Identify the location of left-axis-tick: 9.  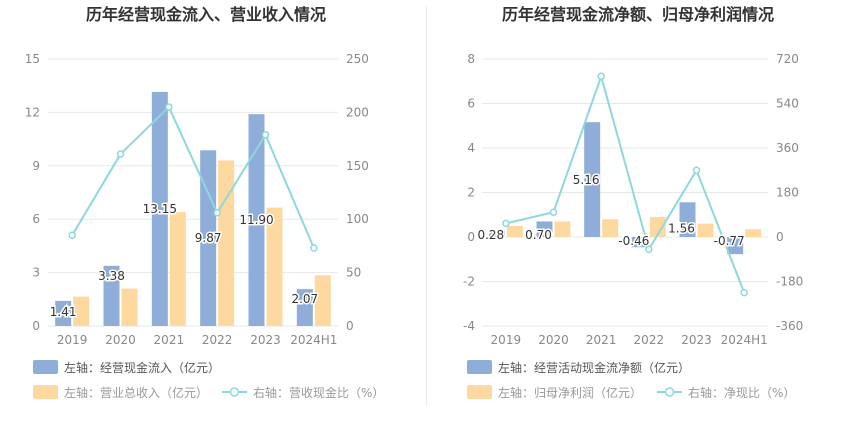
(36, 166).